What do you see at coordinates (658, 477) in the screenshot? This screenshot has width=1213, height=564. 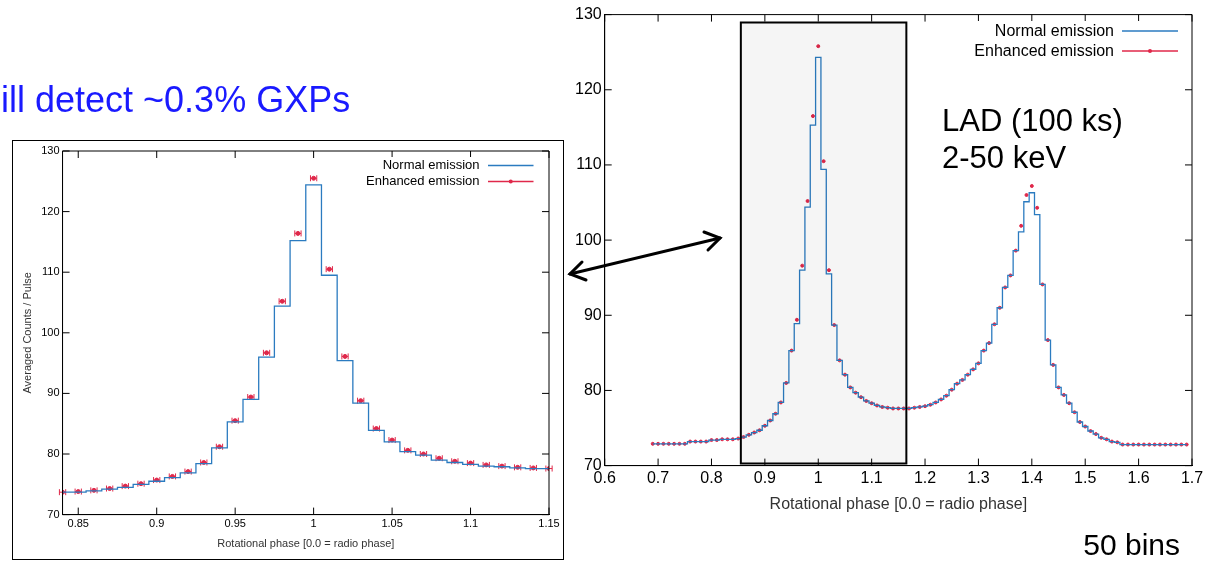 I see `x-tick-label: 0.7` at bounding box center [658, 477].